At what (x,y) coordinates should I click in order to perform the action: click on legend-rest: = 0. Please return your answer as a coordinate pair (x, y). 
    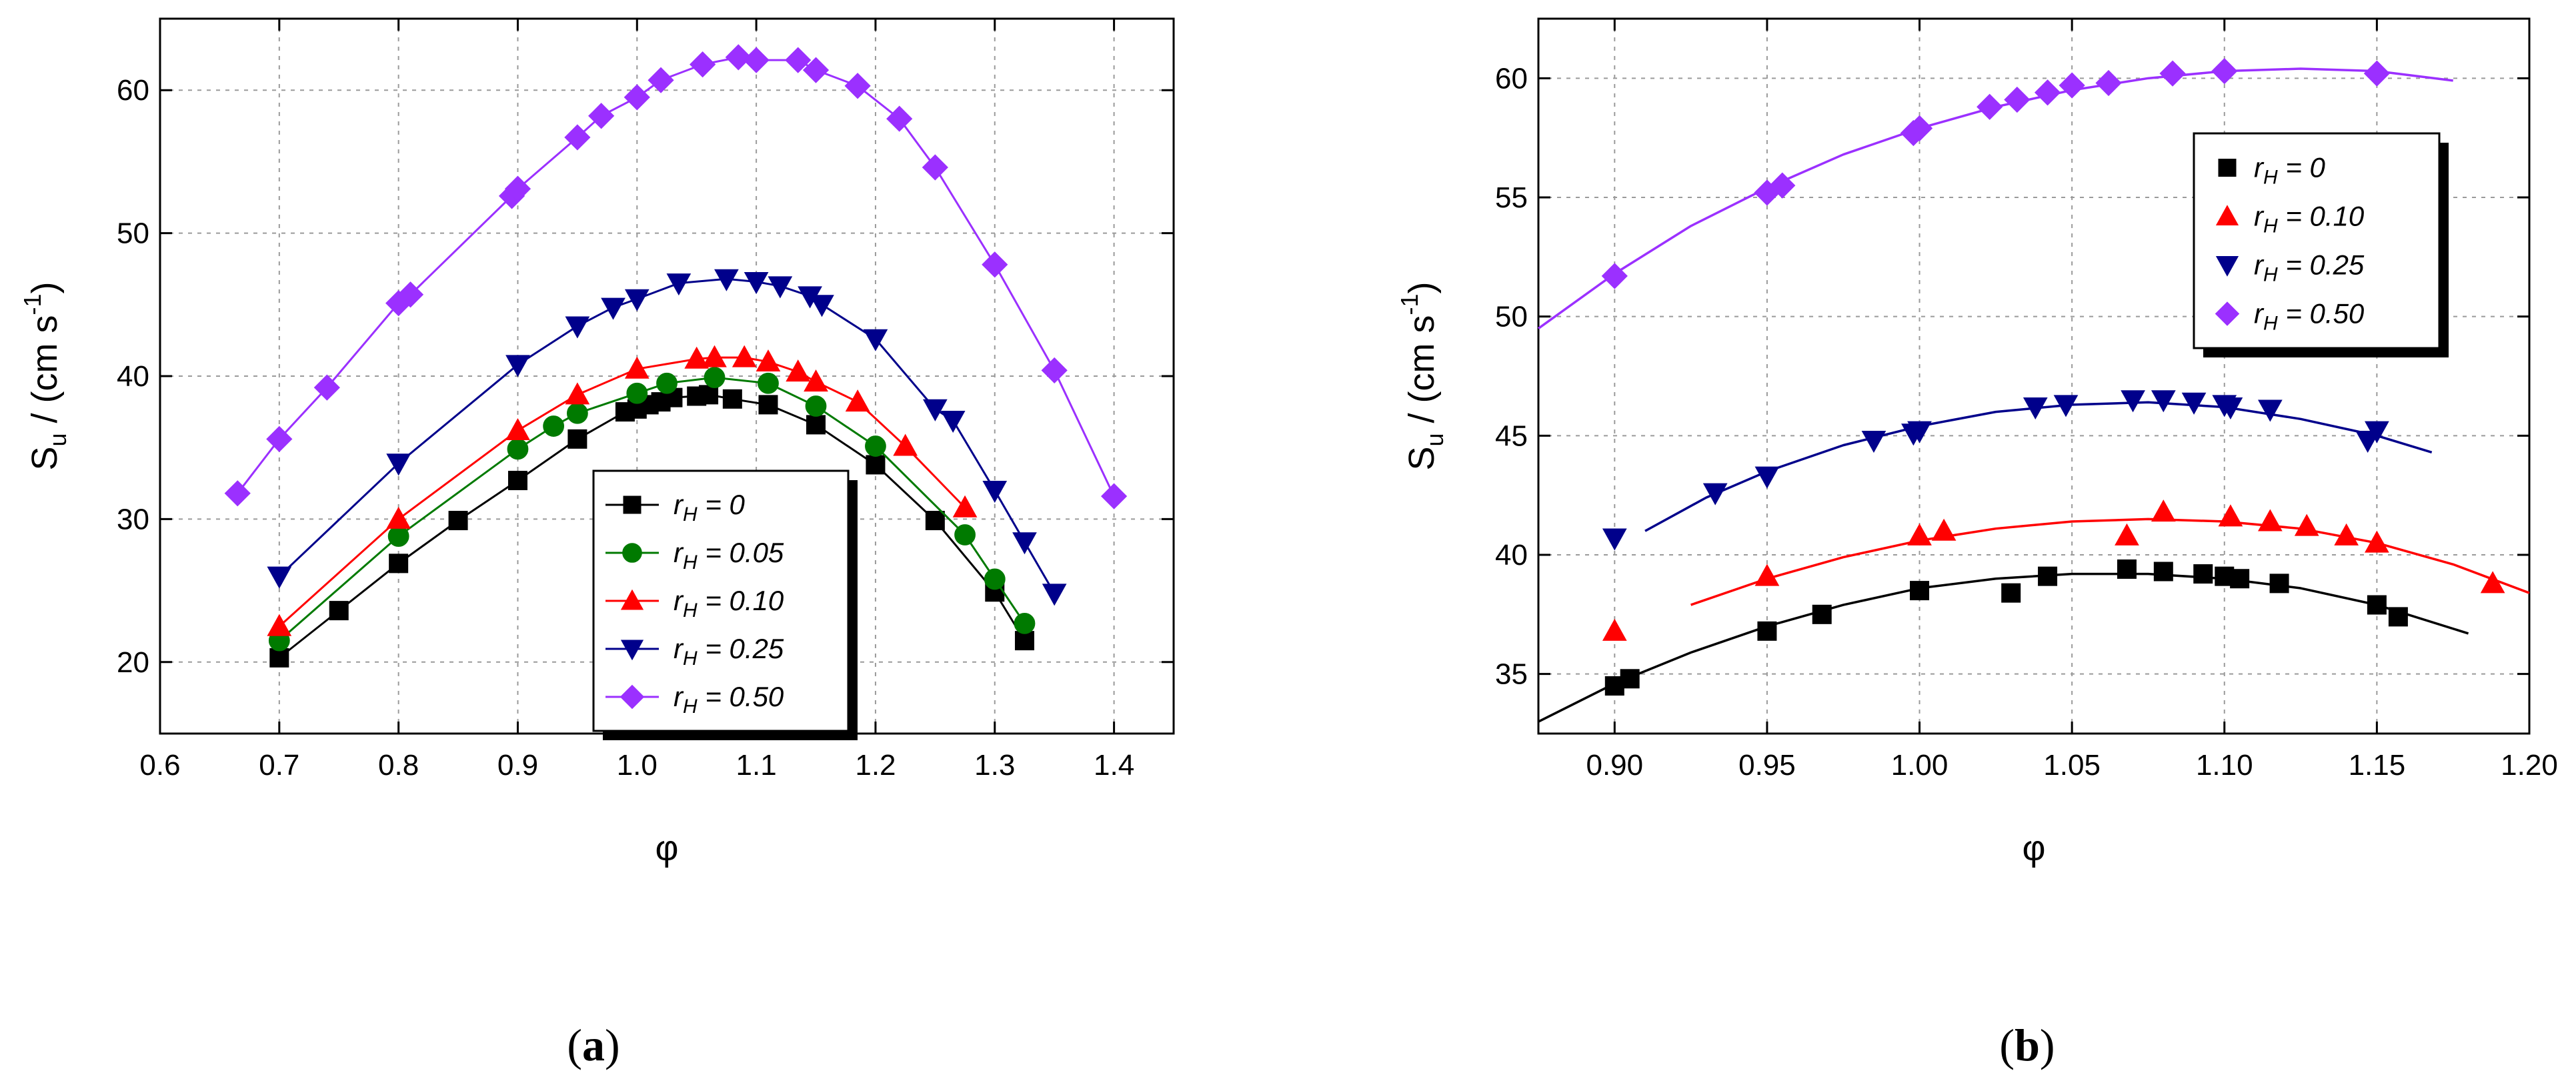
    Looking at the image, I should click on (2302, 167).